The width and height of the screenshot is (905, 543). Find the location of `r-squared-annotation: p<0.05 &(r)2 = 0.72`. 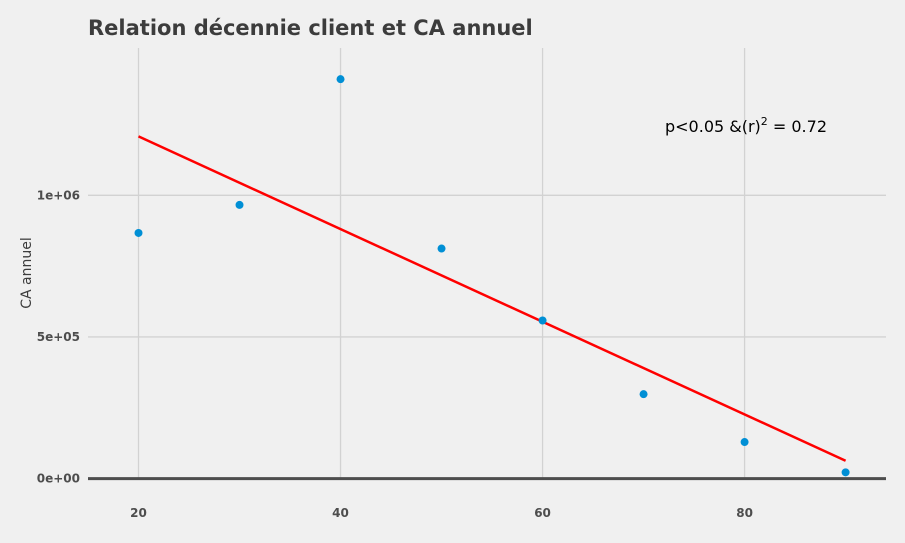

r-squared-annotation: p<0.05 &(r)2 = 0.72 is located at coordinates (746, 125).